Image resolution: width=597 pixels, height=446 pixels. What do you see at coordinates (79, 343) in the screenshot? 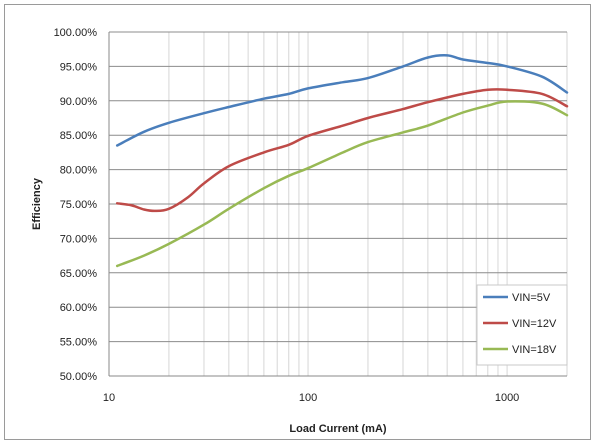
I see `y-tick-label: 55.00%` at bounding box center [79, 343].